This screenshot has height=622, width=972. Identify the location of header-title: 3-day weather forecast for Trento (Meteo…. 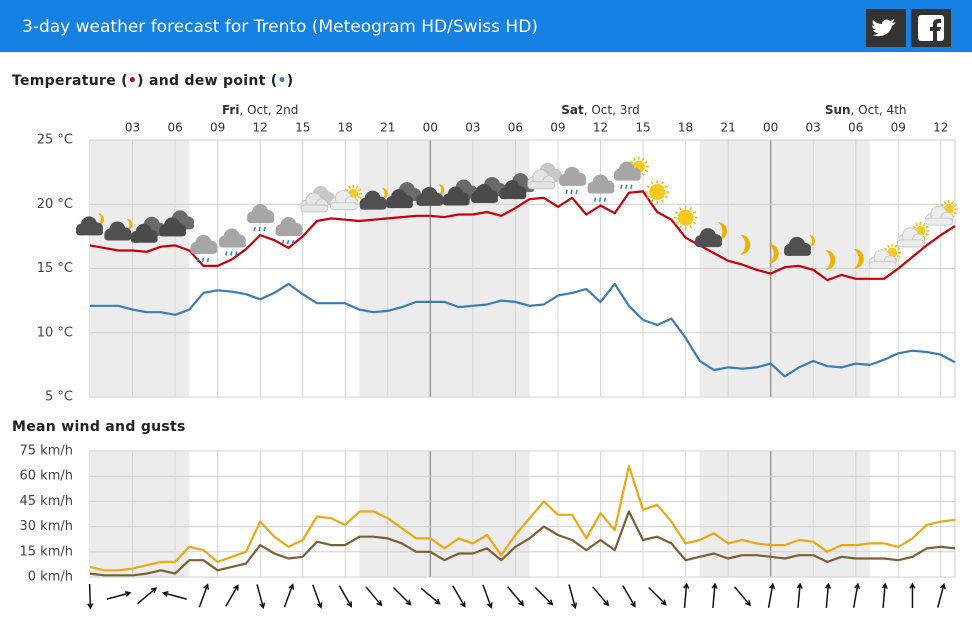
(280, 27).